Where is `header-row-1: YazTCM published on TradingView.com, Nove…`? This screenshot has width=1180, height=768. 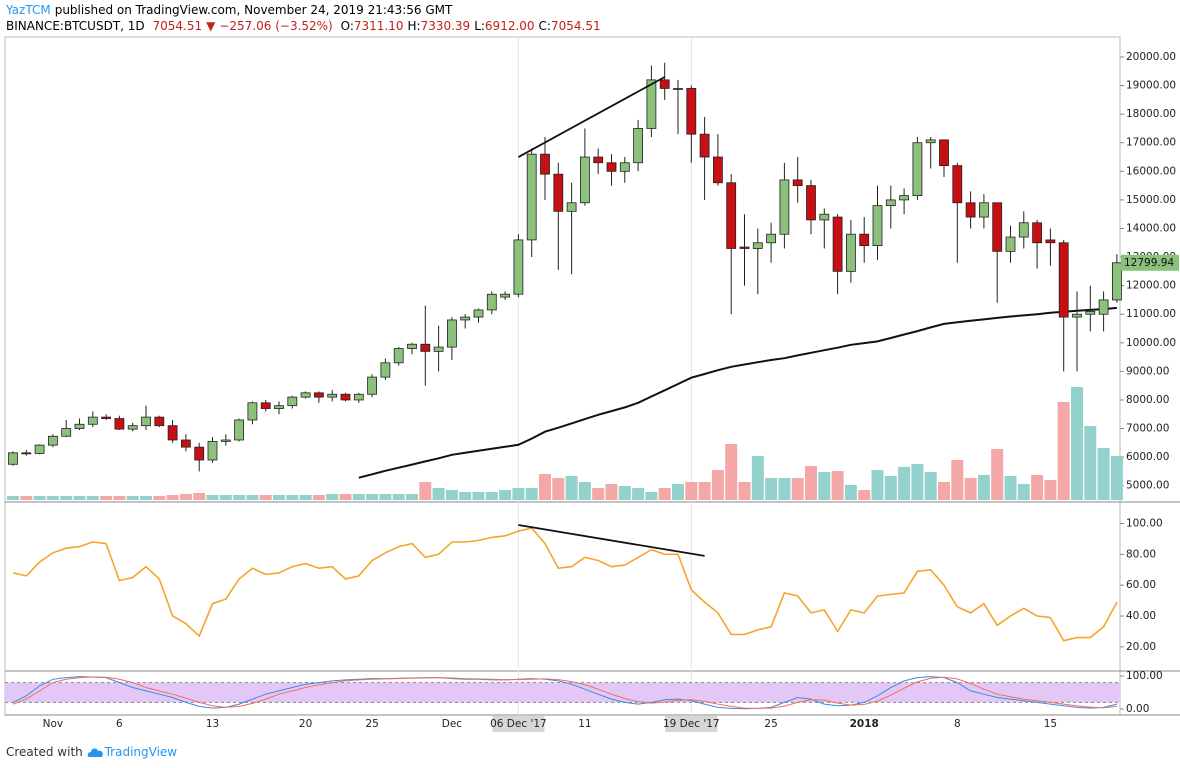
header-row-1: YazTCM published on TradingView.com, Nove… is located at coordinates (231, 10).